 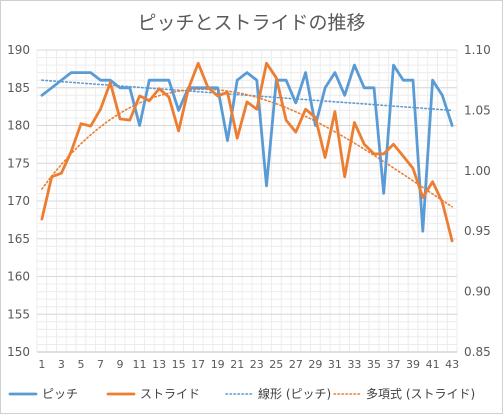 I want to click on x-tick: 29, so click(x=315, y=364).